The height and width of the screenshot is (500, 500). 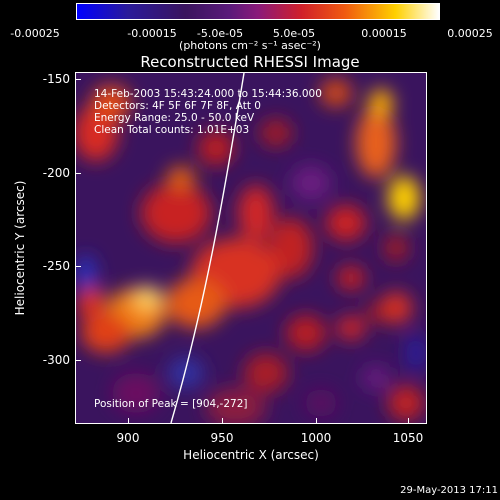 What do you see at coordinates (250, 45) in the screenshot?
I see `colorbar-unit-label: (photons cm⁻² s⁻¹ asec⁻²)` at bounding box center [250, 45].